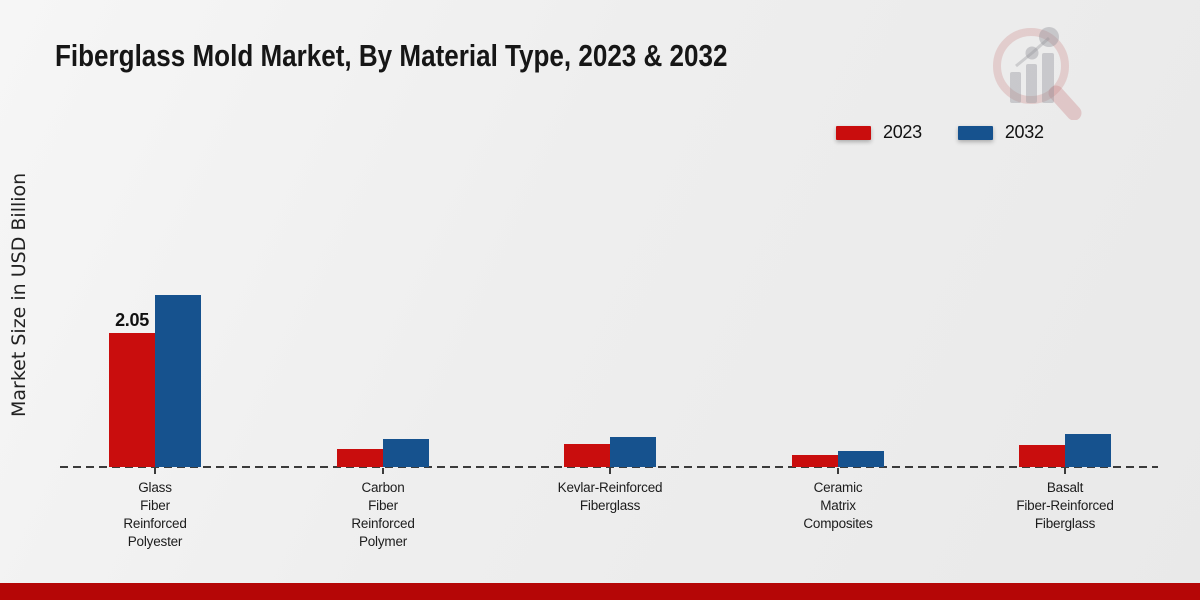  What do you see at coordinates (19, 295) in the screenshot?
I see `y-axis-label: Market Size in USD Billion` at bounding box center [19, 295].